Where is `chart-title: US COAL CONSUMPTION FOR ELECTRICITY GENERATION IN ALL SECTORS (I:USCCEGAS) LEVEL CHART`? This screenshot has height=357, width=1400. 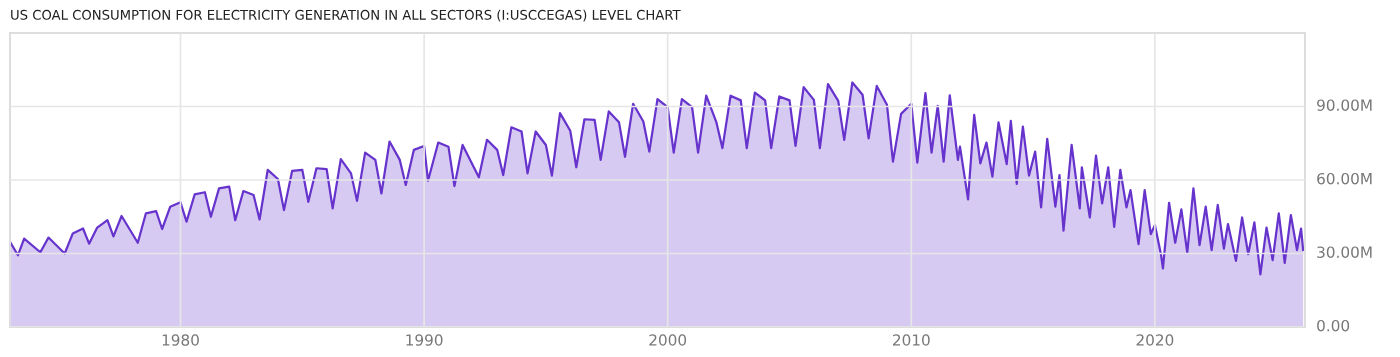
chart-title: US COAL CONSUMPTION FOR ELECTRICITY GENERATION IN ALL SECTORS (I:USCCEGAS) LEVEL CHART is located at coordinates (346, 15).